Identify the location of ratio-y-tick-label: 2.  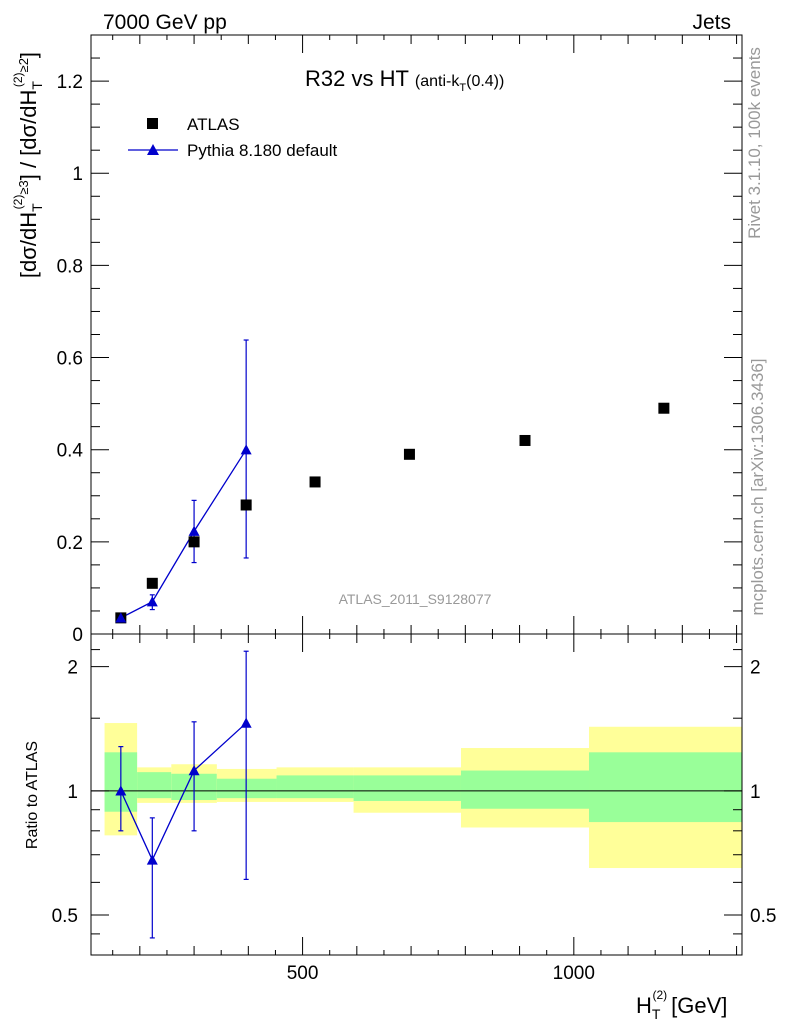
(72, 668).